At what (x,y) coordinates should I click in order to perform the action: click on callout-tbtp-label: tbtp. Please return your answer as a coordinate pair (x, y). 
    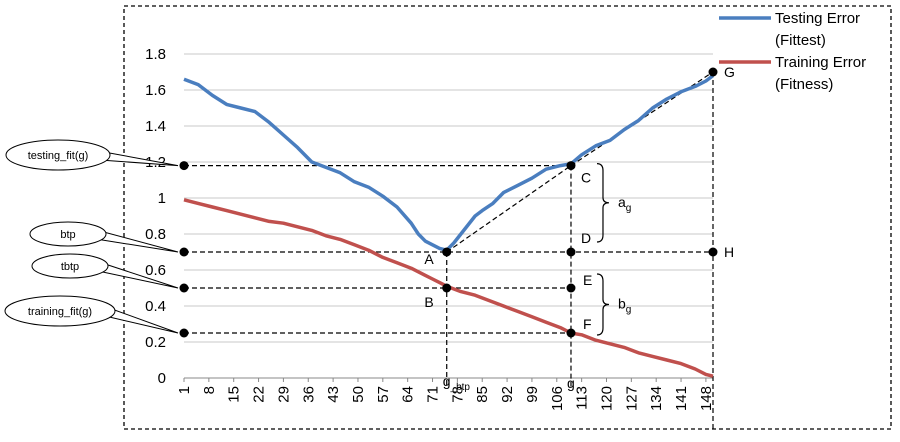
    Looking at the image, I should click on (70, 267).